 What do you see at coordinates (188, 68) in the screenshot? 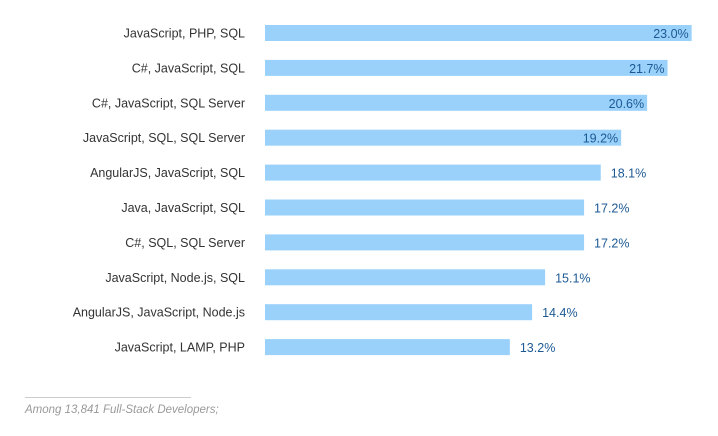
I see `category-label: C#, JavaScript, SQL` at bounding box center [188, 68].